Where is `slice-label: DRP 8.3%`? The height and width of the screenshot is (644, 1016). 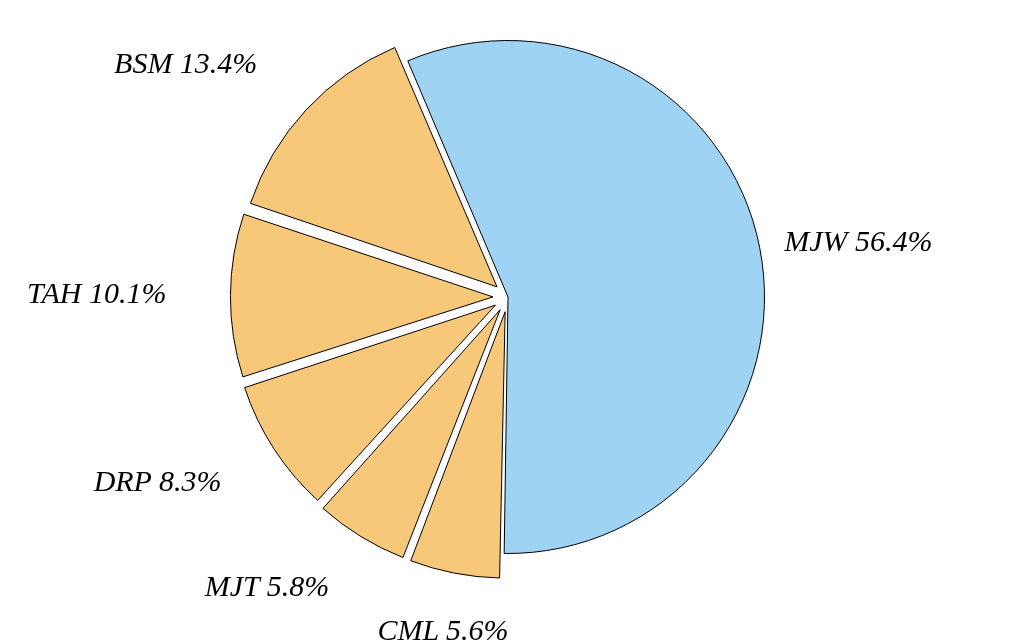
slice-label: DRP 8.3% is located at coordinates (157, 480).